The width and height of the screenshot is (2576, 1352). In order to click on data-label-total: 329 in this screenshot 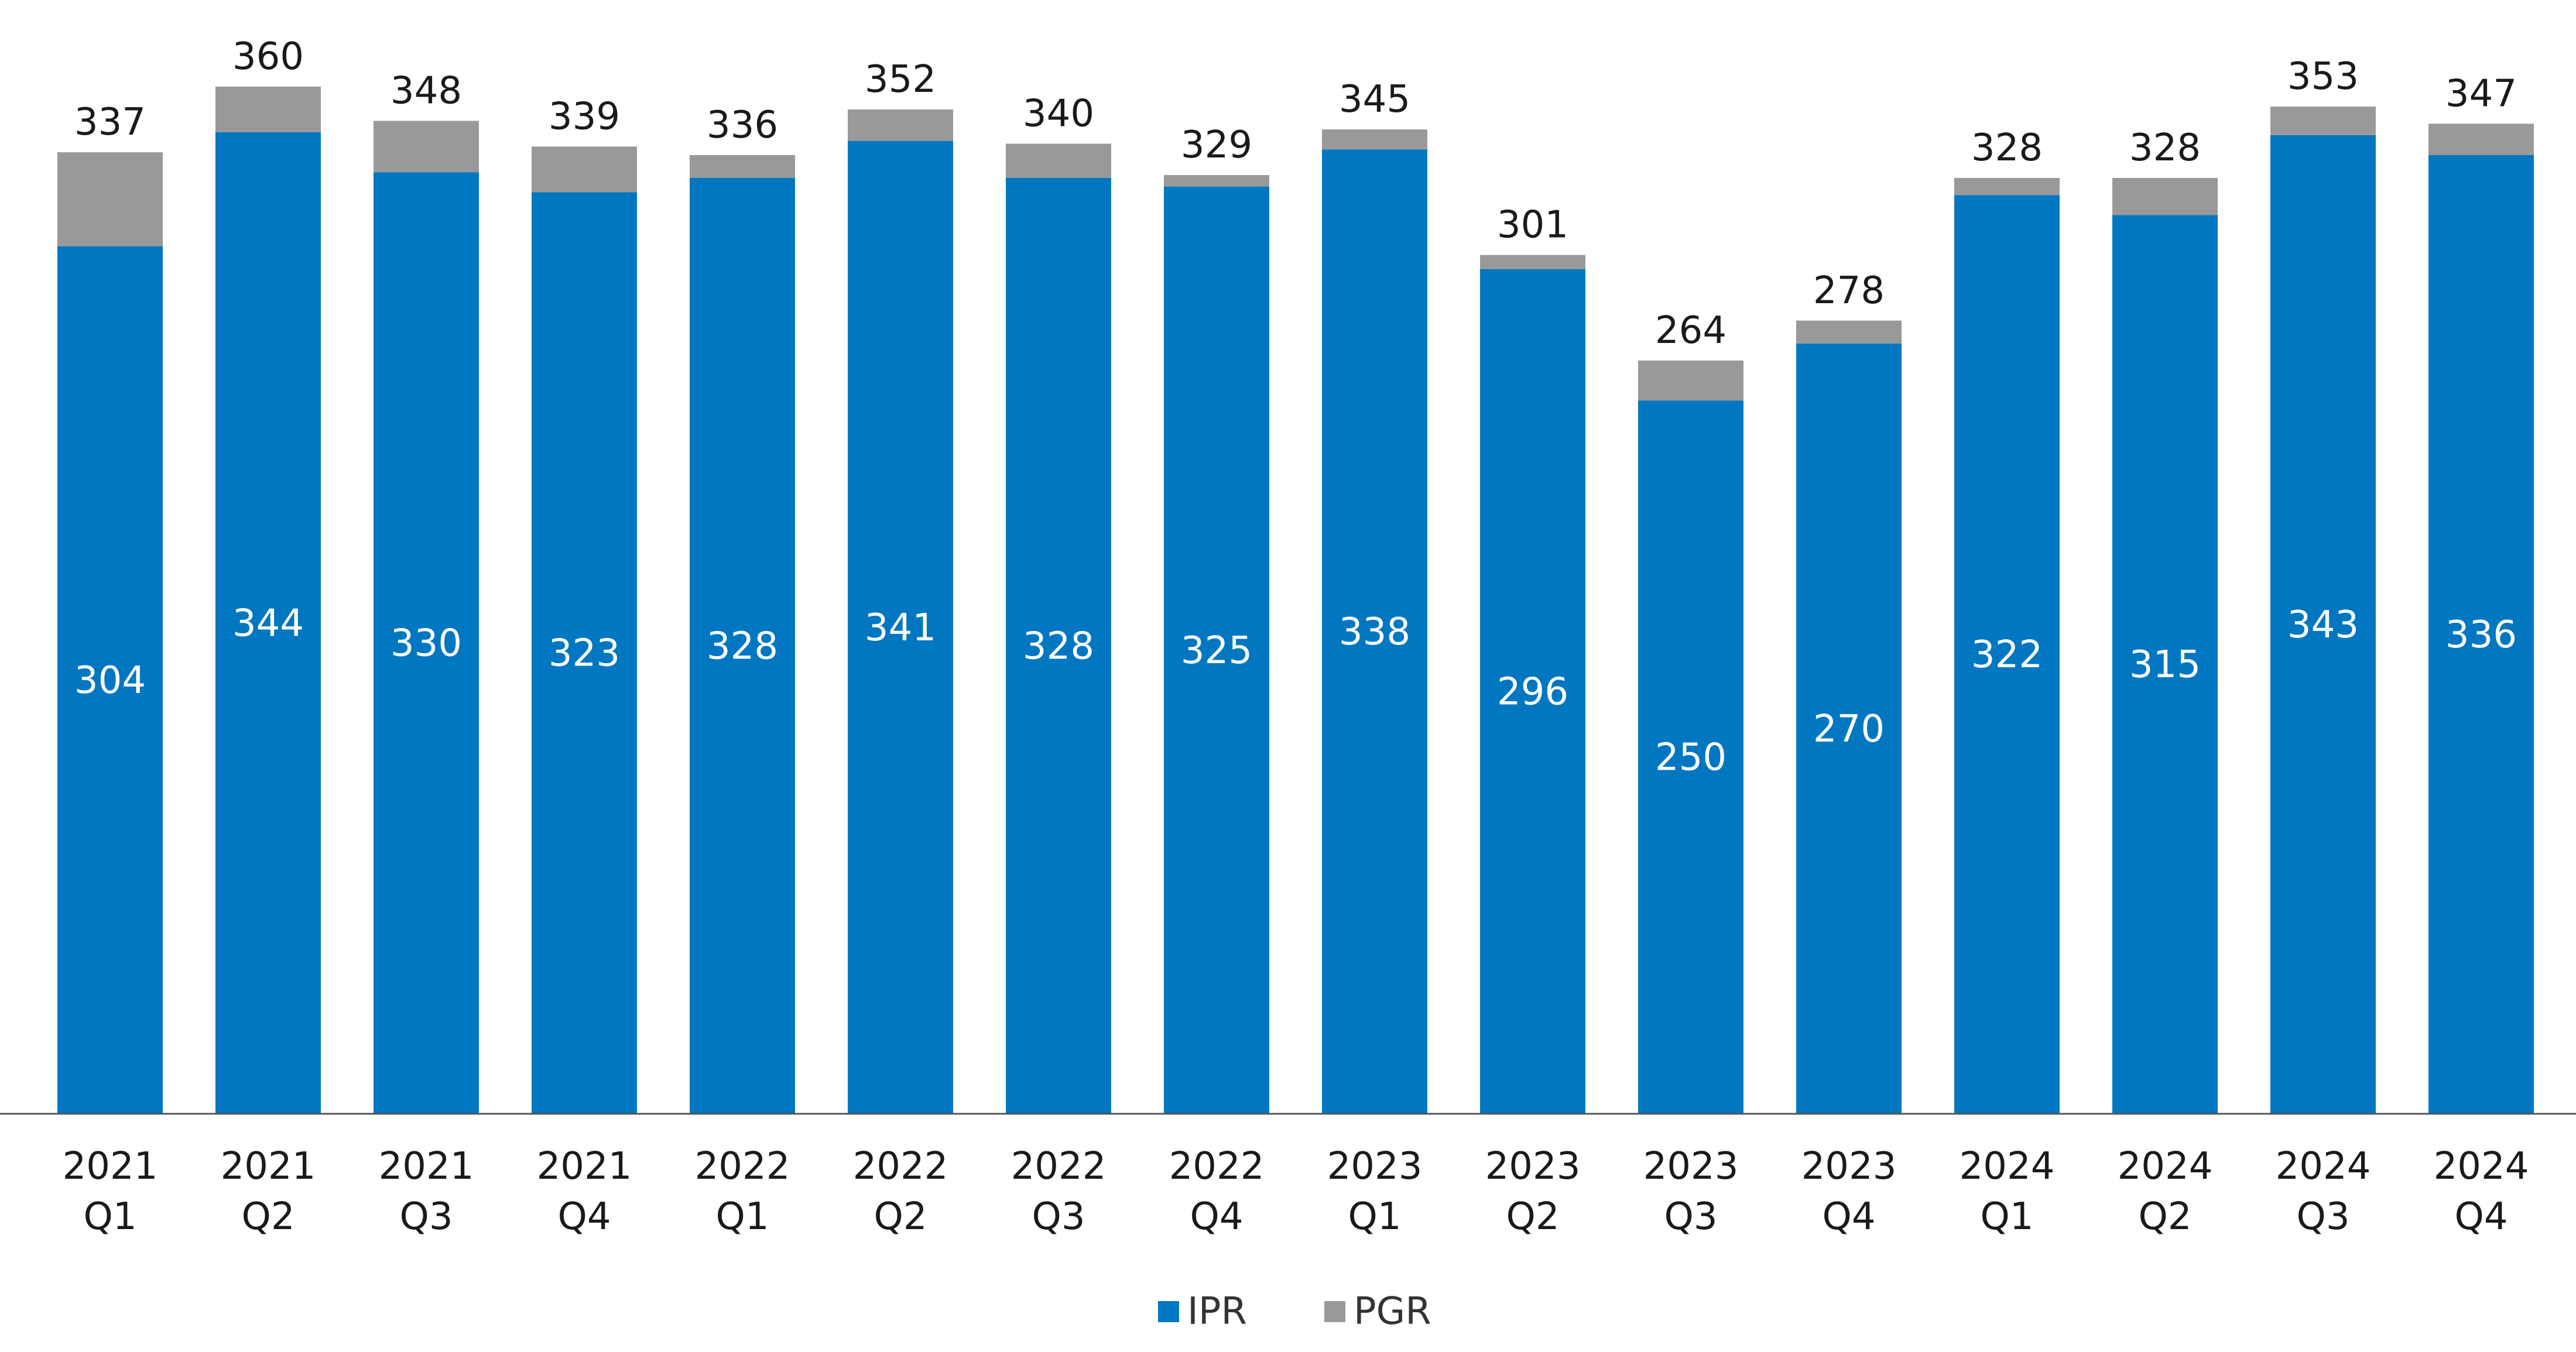, I will do `click(1216, 145)`.